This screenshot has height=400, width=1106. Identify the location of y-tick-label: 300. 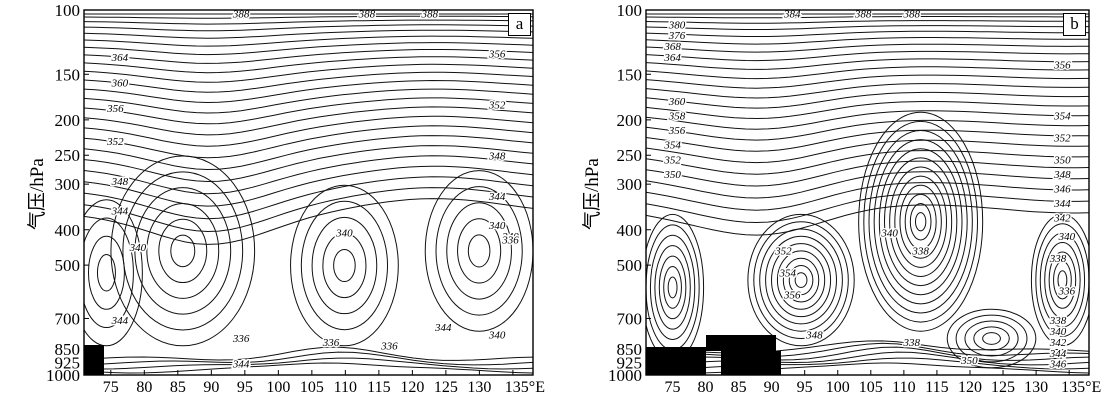
(68, 184).